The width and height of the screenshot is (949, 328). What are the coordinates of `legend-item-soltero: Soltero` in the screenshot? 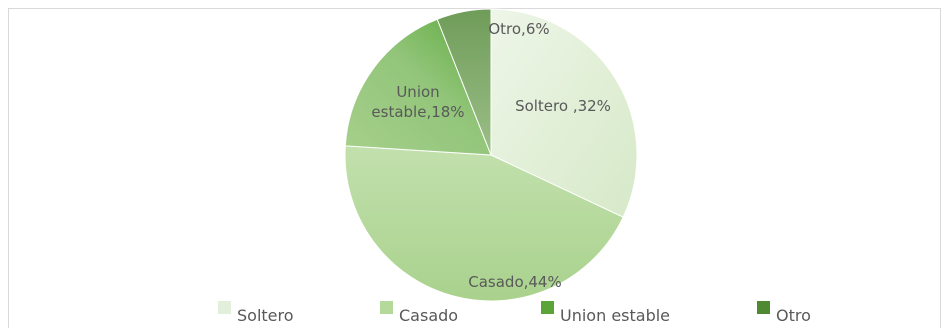 It's located at (256, 312).